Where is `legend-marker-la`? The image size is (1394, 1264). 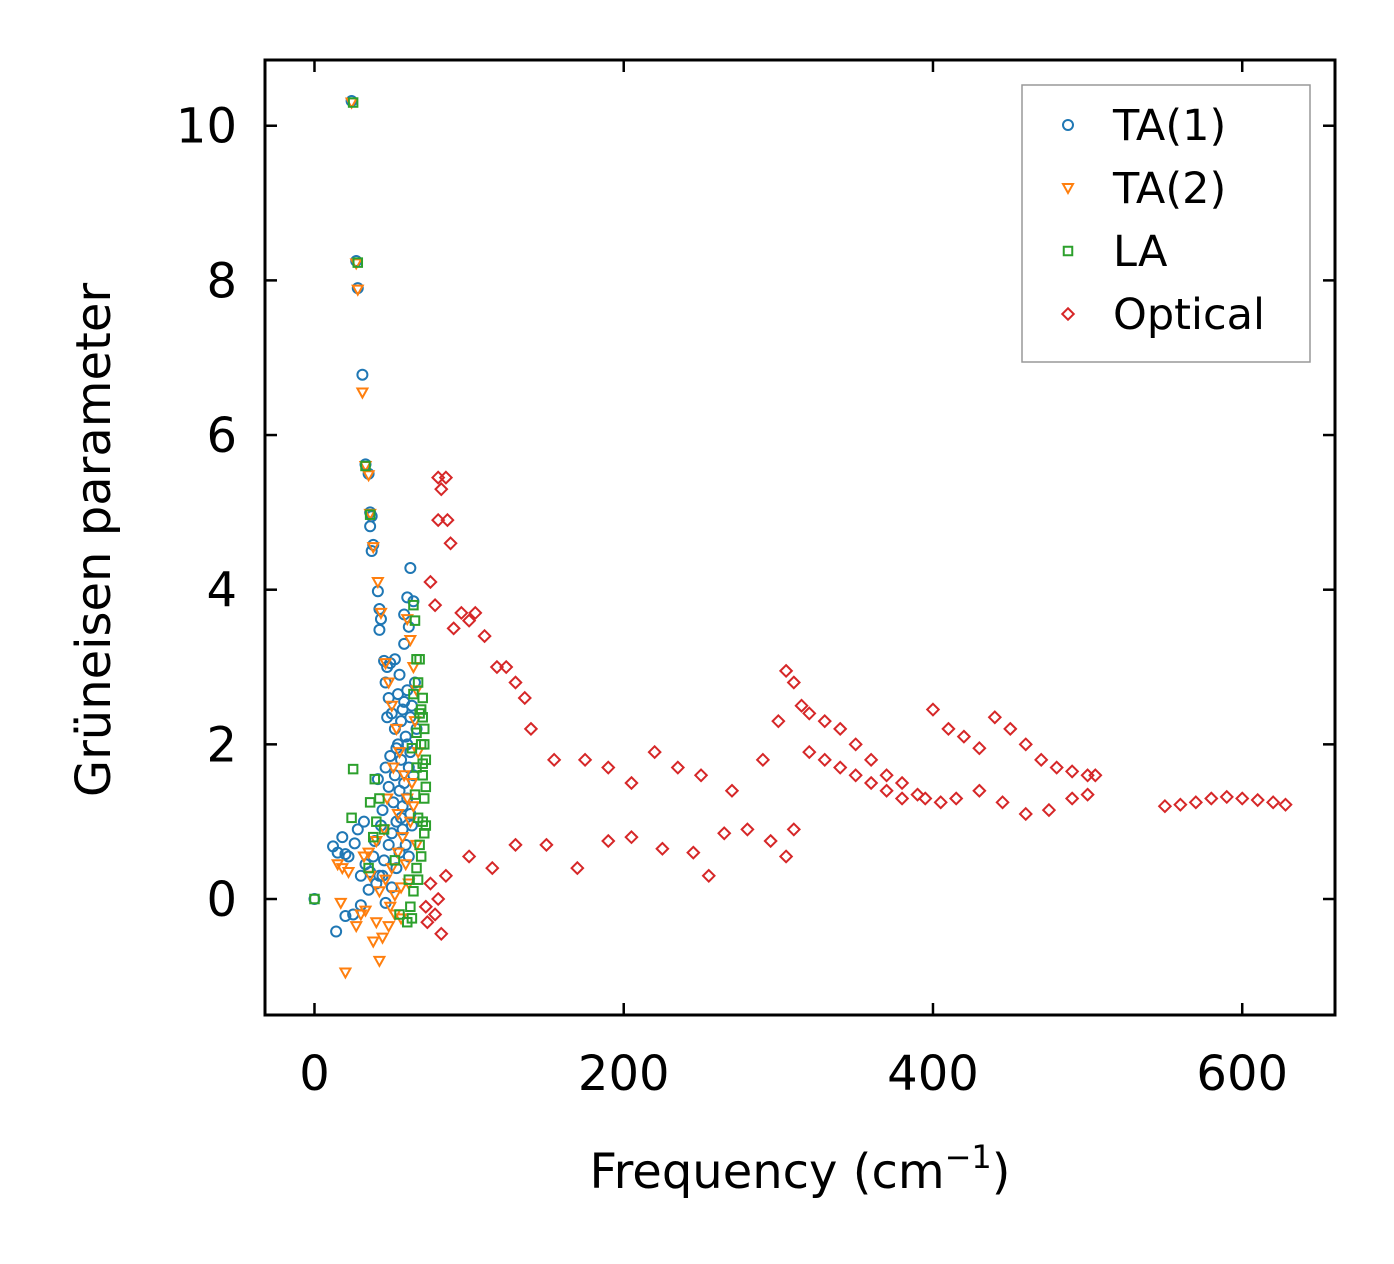
legend-marker-la is located at coordinates (1068, 251).